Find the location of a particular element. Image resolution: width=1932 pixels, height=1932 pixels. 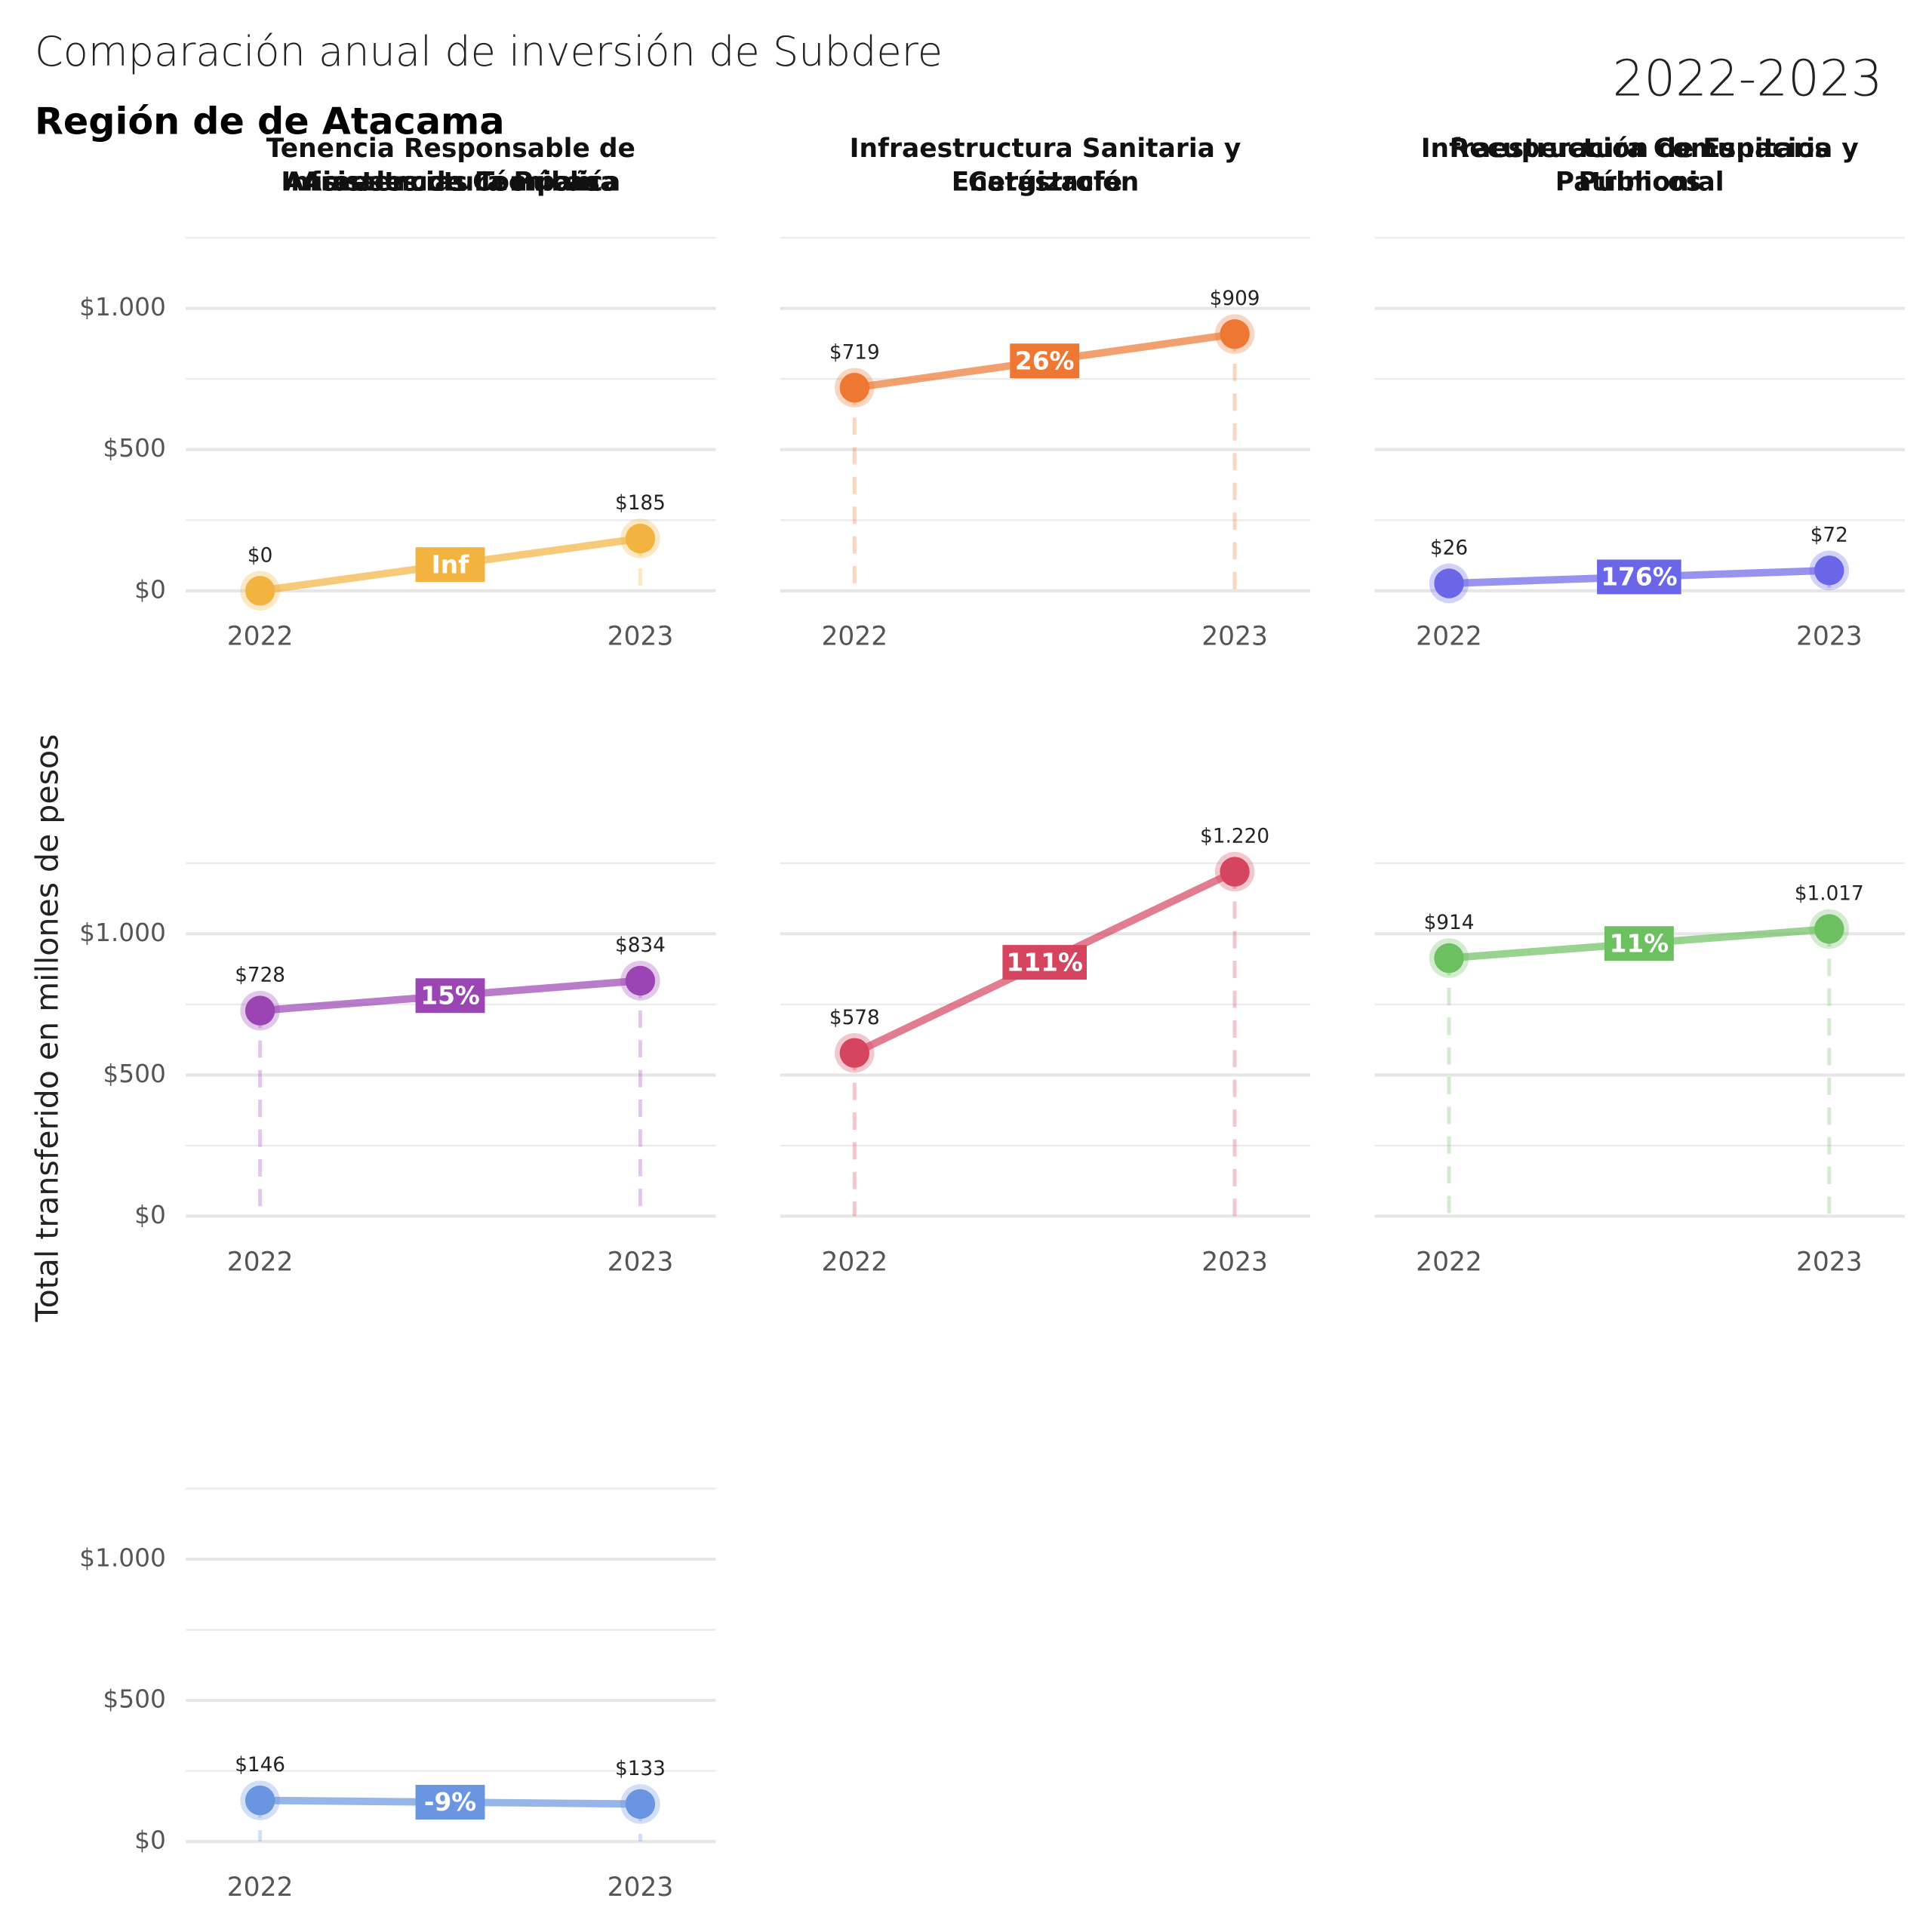

value-label: $1.017 is located at coordinates (1829, 894).